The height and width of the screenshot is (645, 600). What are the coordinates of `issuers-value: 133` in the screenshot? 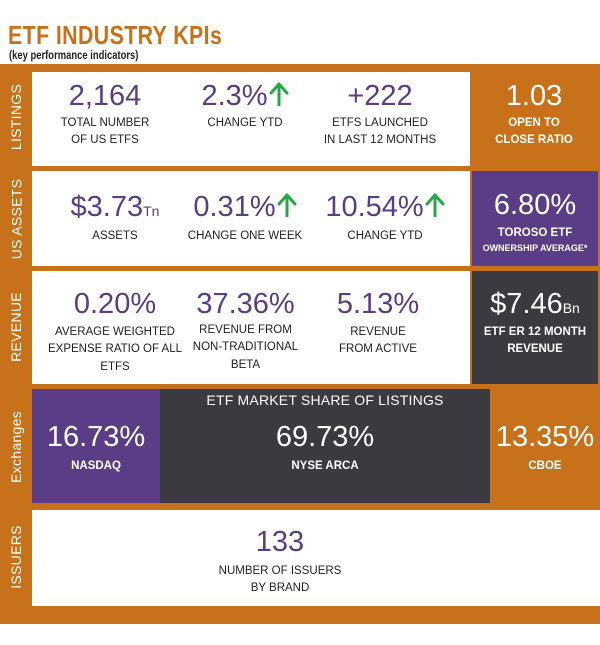 It's located at (280, 542).